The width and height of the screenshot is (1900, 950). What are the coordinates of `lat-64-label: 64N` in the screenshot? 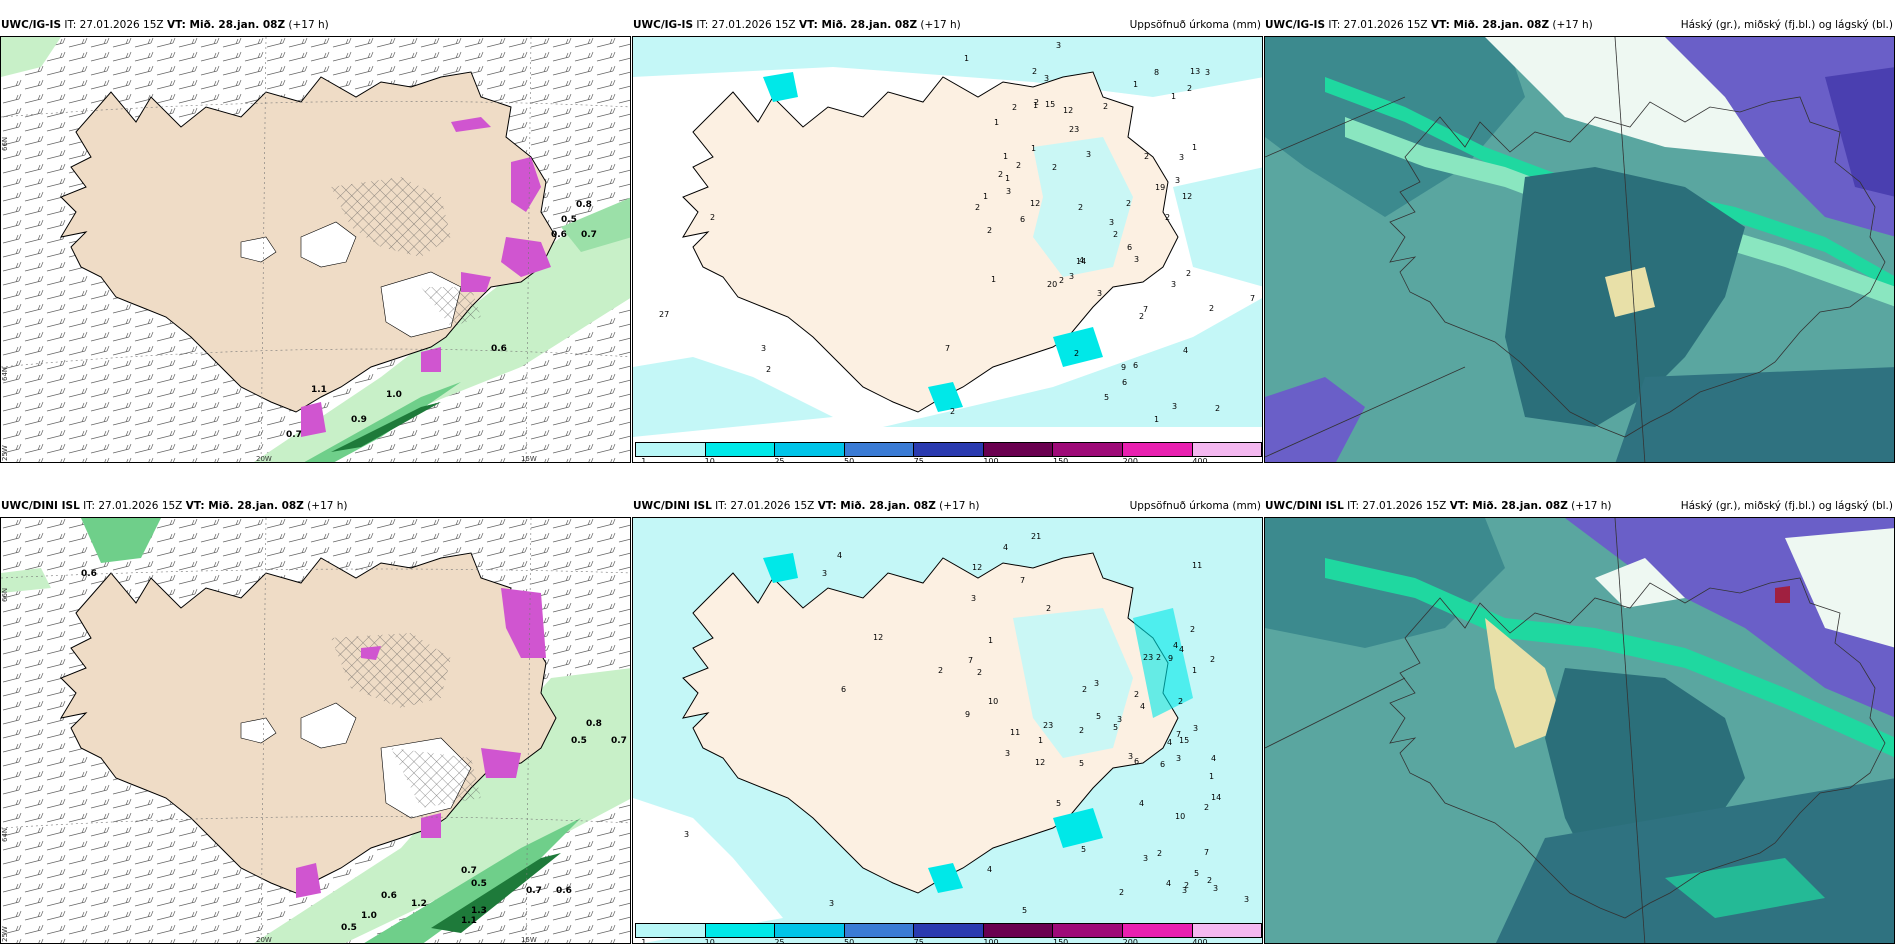 It's located at (5, 374).